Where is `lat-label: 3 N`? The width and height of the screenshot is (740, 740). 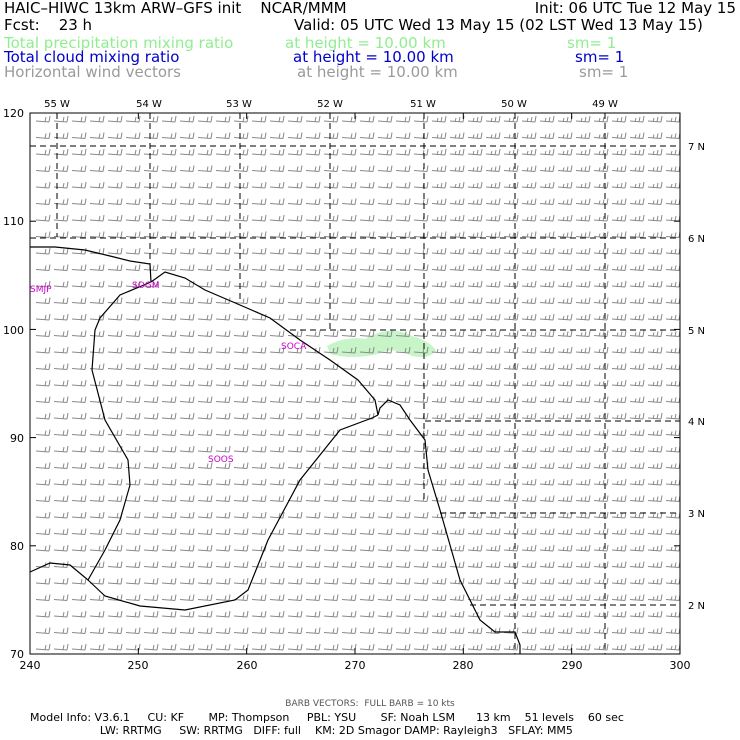 lat-label: 3 N is located at coordinates (696, 514).